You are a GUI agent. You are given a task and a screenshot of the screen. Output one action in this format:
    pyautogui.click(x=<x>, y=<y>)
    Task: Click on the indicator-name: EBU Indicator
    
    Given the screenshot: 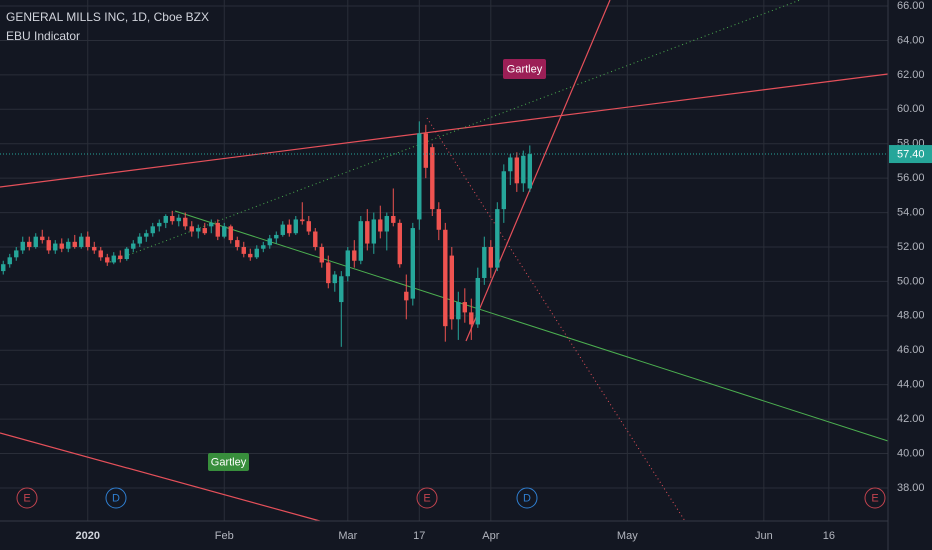 What is the action you would take?
    pyautogui.click(x=43, y=36)
    